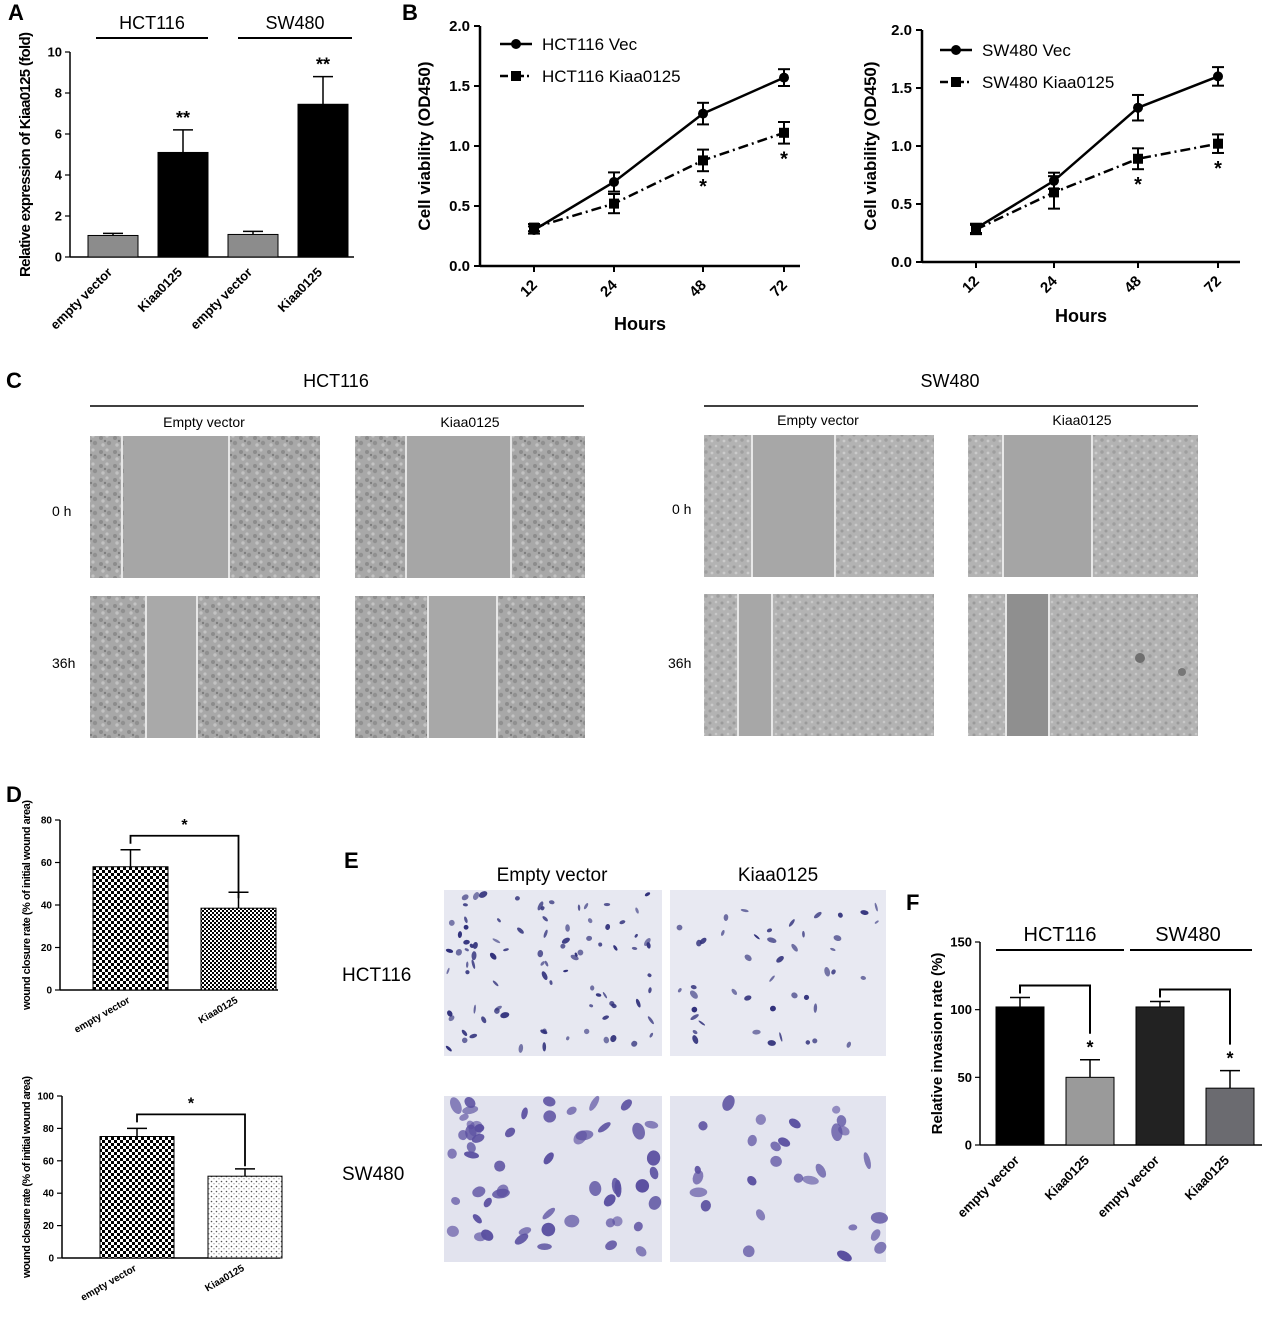 The height and width of the screenshot is (1334, 1280). Describe the element at coordinates (294, 23) in the screenshot. I see `panel-a-group-sw480: SW480` at that location.